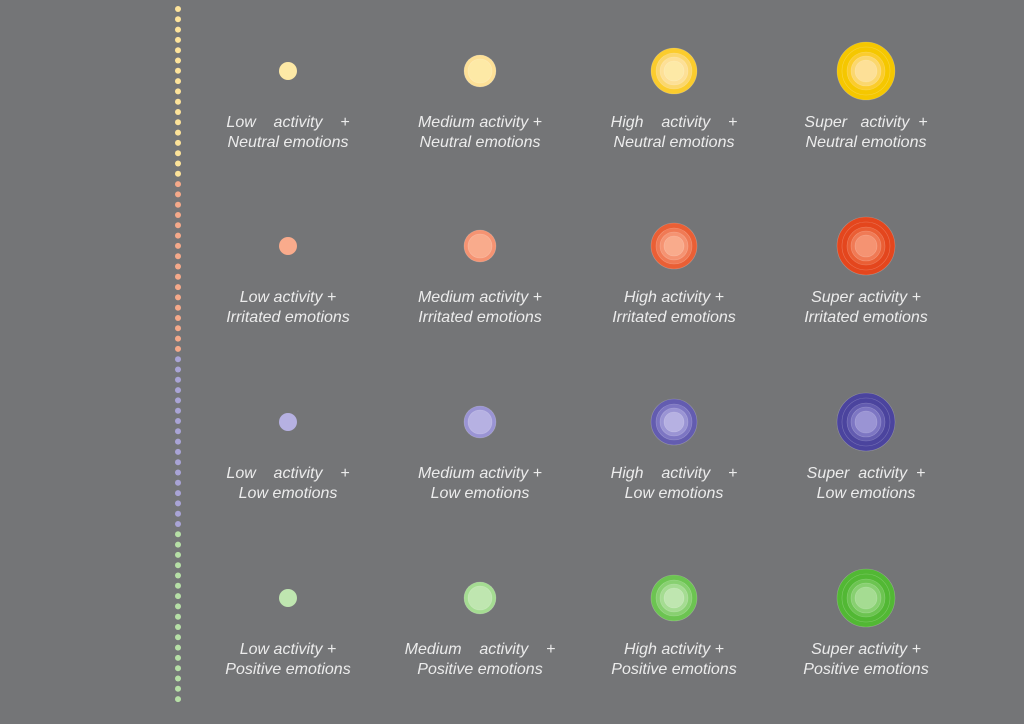 This screenshot has width=1024, height=724. Describe the element at coordinates (480, 484) in the screenshot. I see `legend-label: Medium activity + Low emotions` at that location.